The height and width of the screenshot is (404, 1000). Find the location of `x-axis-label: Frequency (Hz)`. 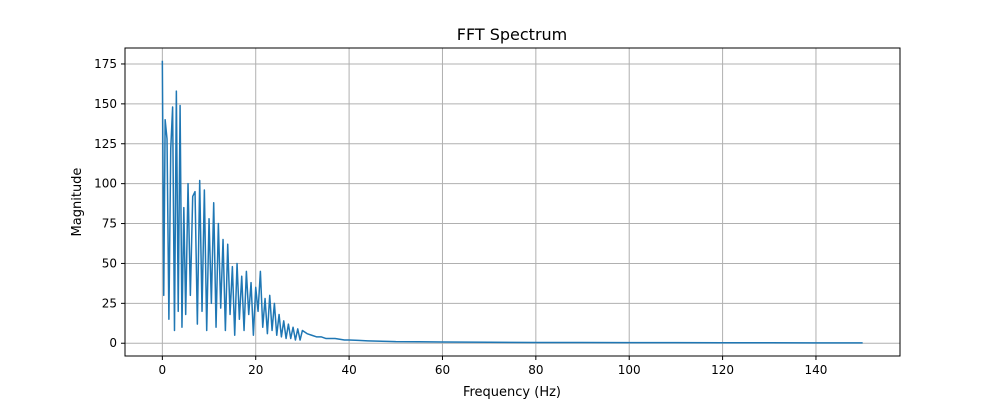

x-axis-label: Frequency (Hz) is located at coordinates (512, 392).